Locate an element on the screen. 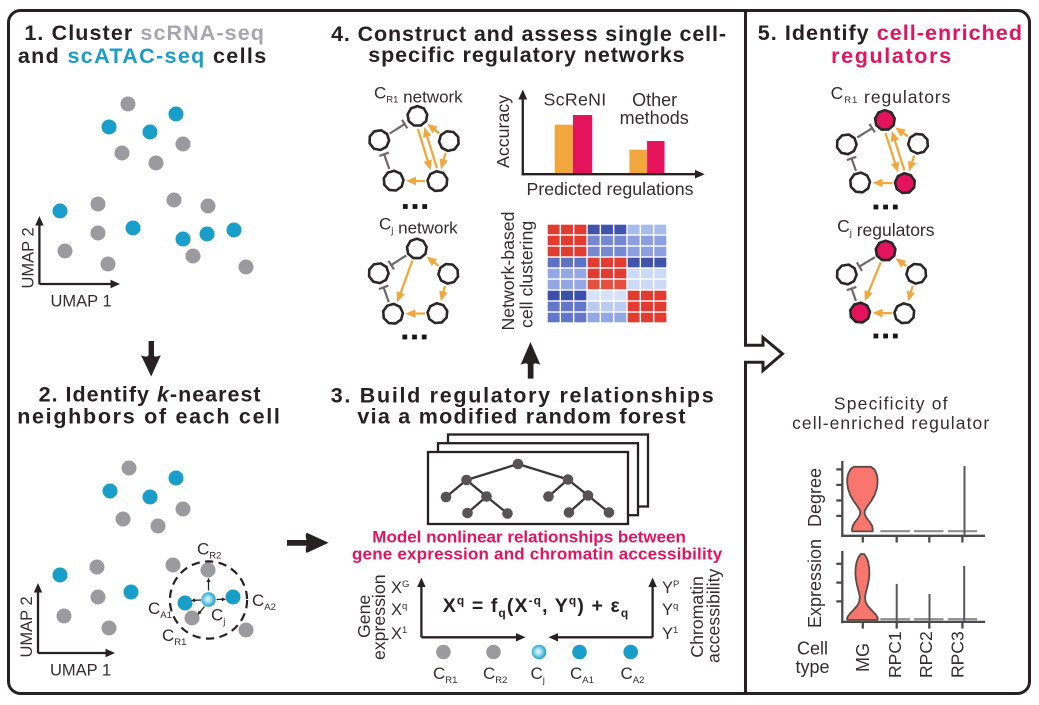 Image resolution: width=1039 pixels, height=705 pixels. svg-text:3. Build regulatory relationsh: 3. Build regulatory relationships is located at coordinates (523, 396).